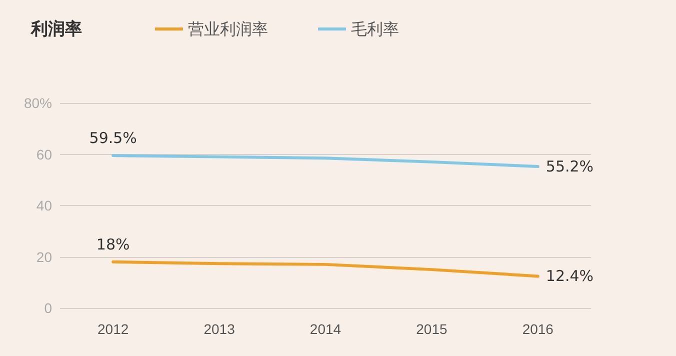  I want to click on legend-label: 营业利润率, so click(228, 29).